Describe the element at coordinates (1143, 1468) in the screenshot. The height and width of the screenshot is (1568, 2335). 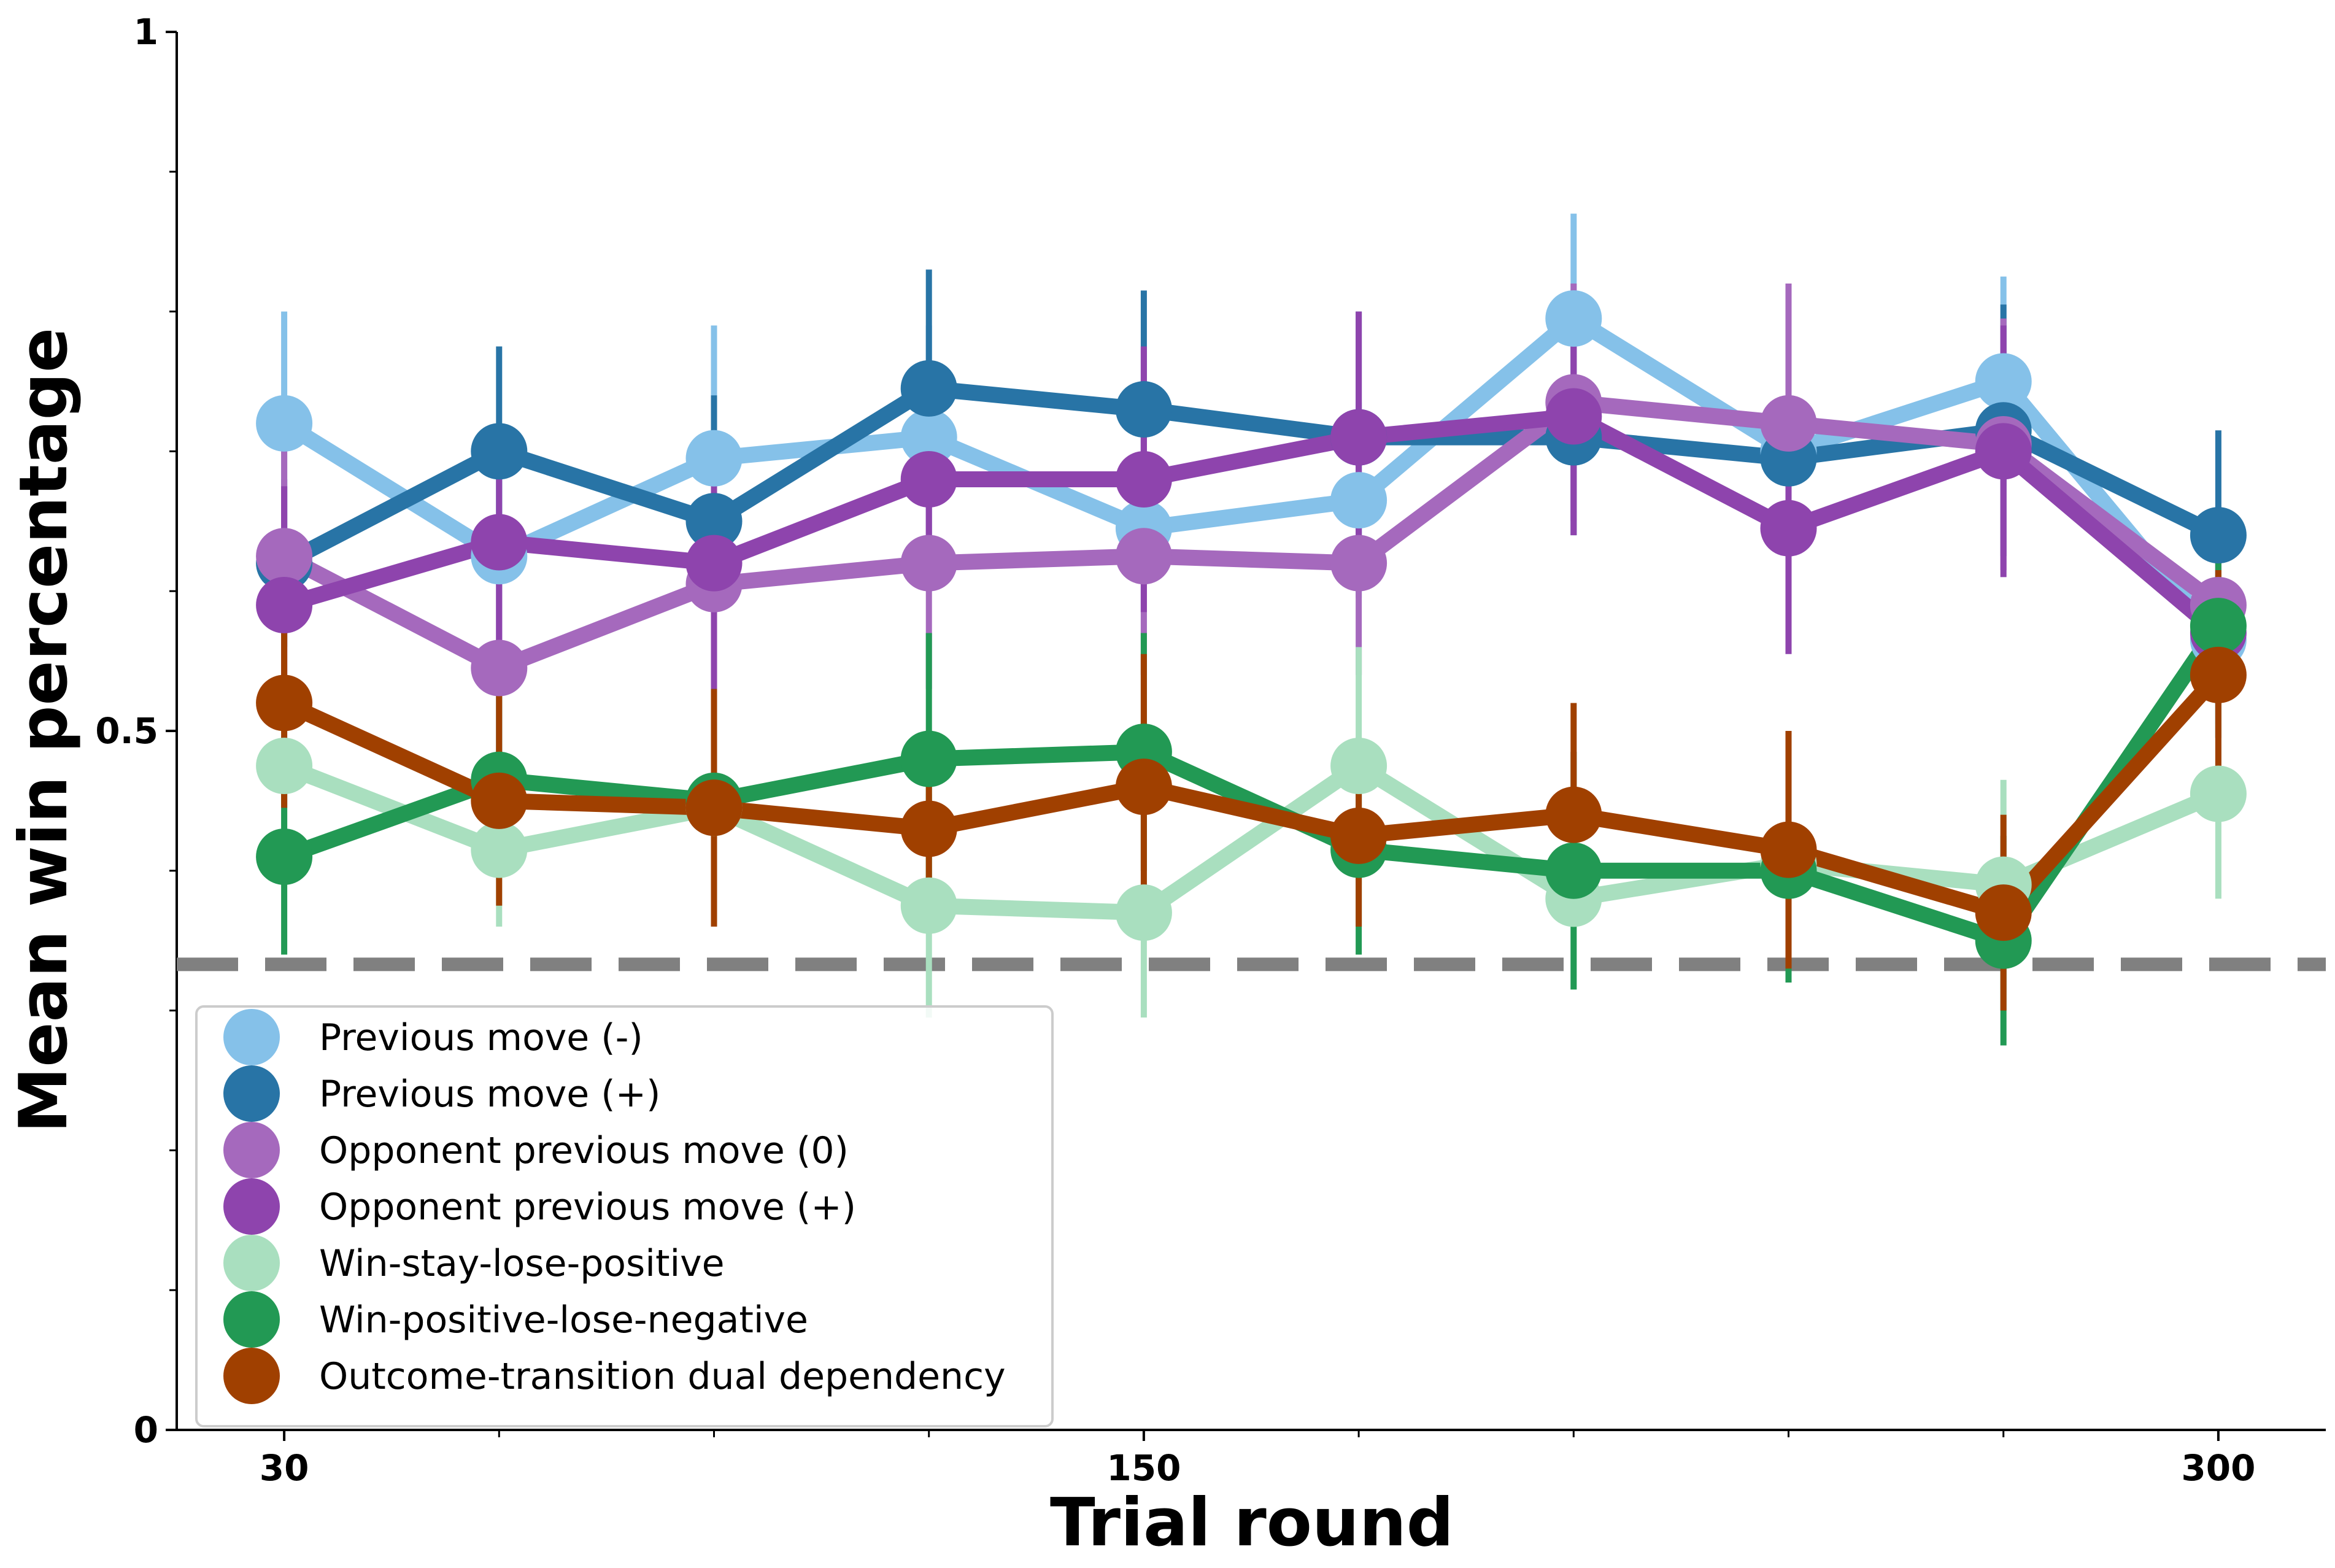
I see `x-tick-label: 150` at that location.